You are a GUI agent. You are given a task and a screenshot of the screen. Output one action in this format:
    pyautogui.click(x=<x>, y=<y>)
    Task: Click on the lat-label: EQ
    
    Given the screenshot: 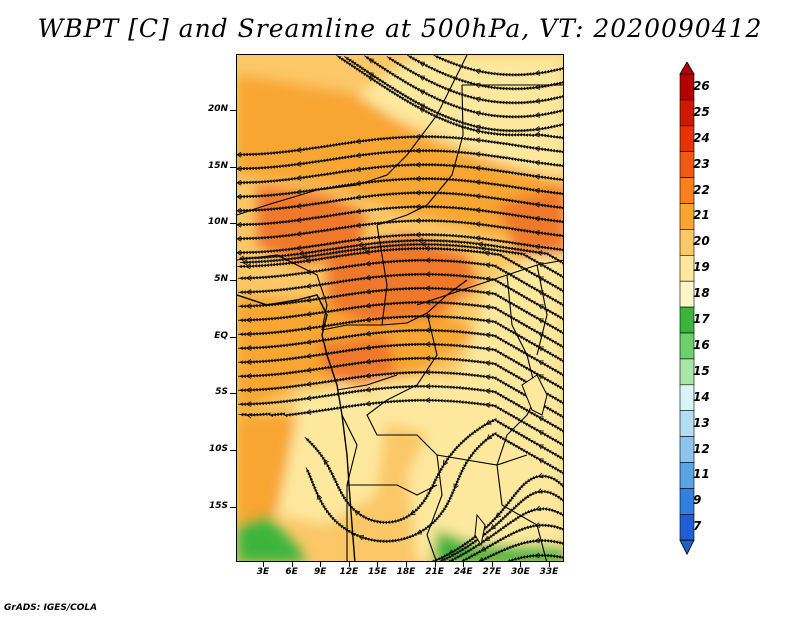 What is the action you would take?
    pyautogui.click(x=221, y=336)
    